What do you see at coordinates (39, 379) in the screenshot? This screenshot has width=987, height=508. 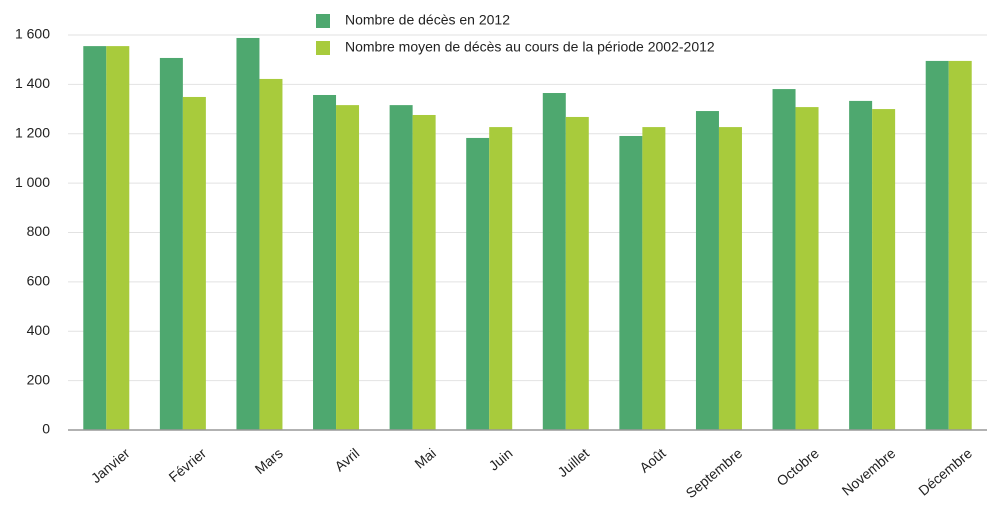 I see `y-tick-label: 200` at bounding box center [39, 379].